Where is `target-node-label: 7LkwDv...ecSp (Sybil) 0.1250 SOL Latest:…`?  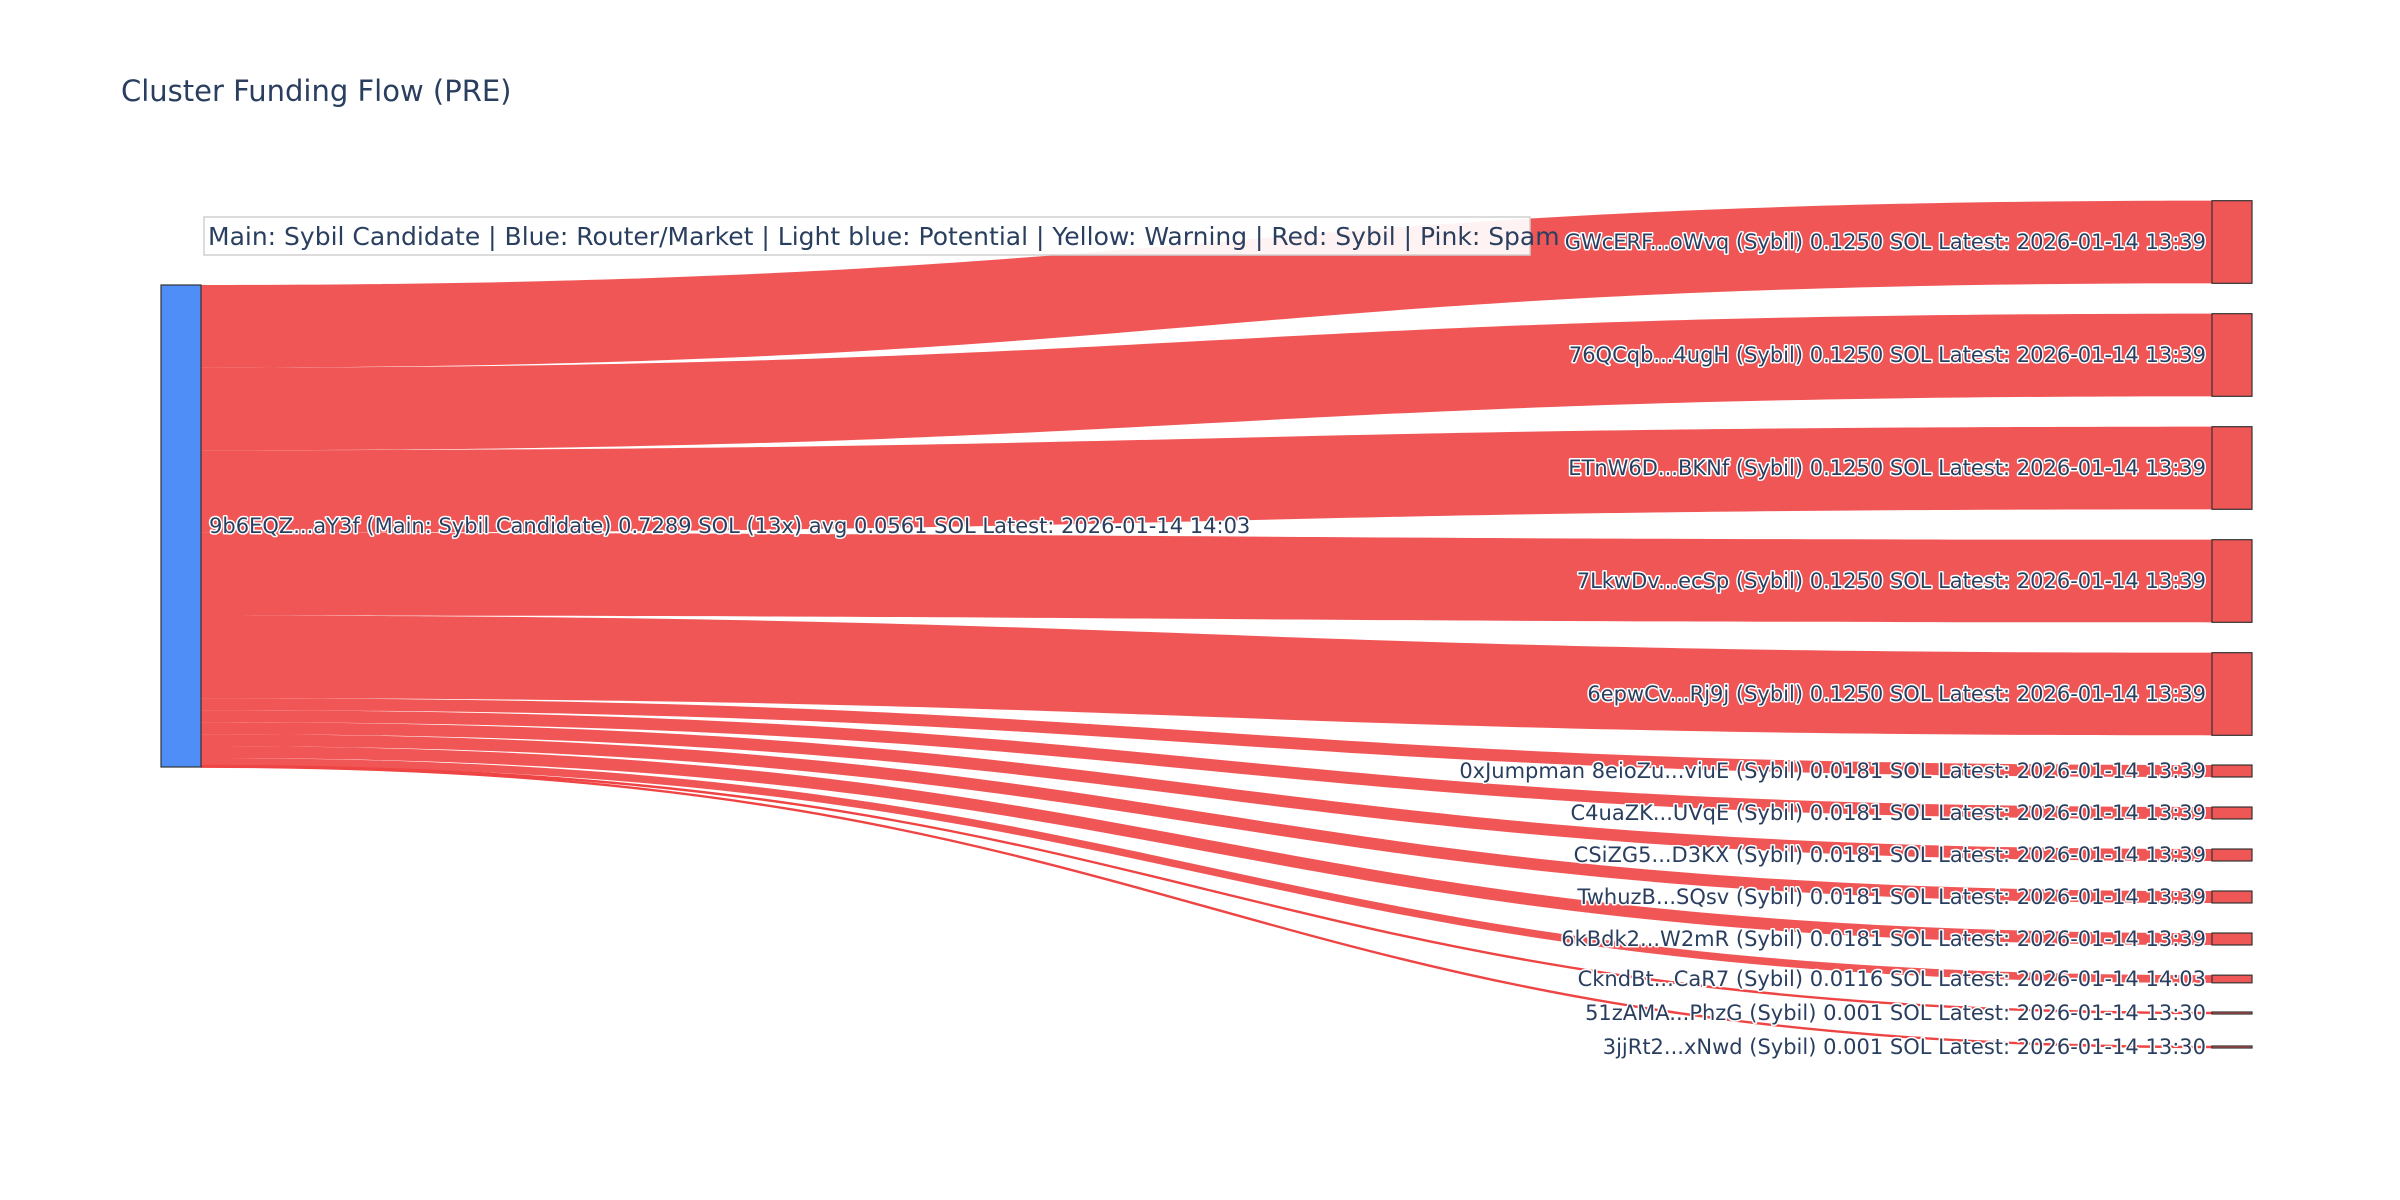 target-node-label: 7LkwDv...ecSp (Sybil) 0.1250 SOL Latest:… is located at coordinates (1891, 581).